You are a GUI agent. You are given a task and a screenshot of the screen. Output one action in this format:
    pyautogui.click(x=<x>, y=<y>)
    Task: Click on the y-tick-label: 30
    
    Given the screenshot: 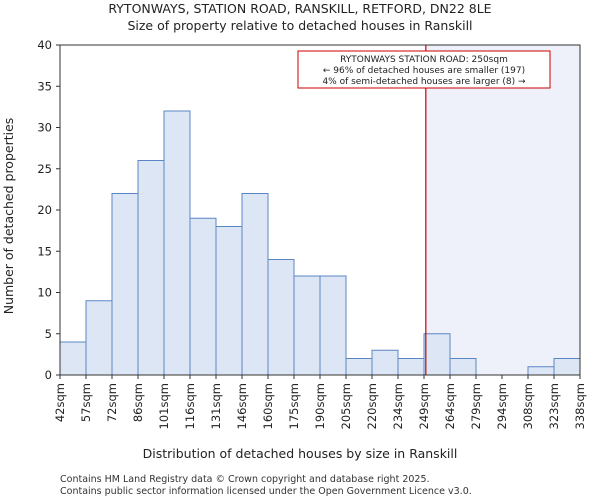 What is the action you would take?
    pyautogui.click(x=44, y=128)
    